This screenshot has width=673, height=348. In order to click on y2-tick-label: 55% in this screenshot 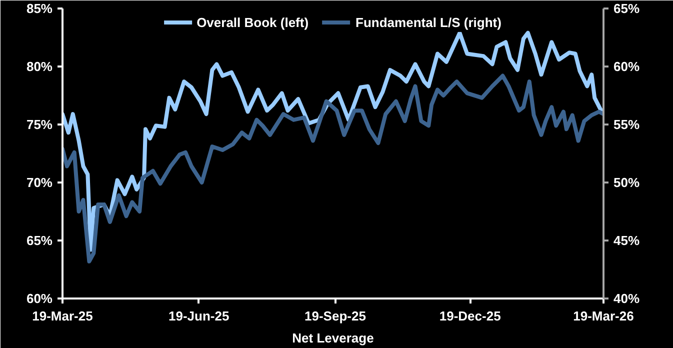, I will do `click(627, 124)`.